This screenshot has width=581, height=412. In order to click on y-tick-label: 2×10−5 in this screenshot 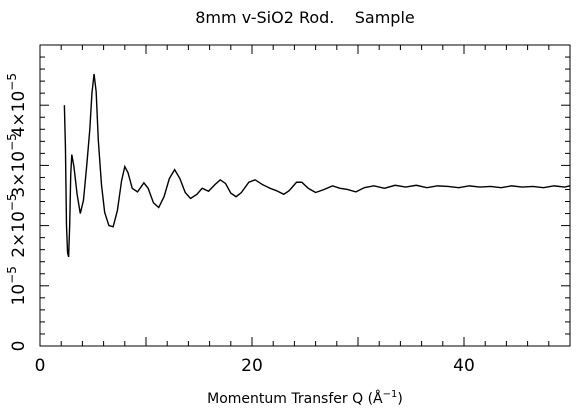, I will do `click(17, 225)`.